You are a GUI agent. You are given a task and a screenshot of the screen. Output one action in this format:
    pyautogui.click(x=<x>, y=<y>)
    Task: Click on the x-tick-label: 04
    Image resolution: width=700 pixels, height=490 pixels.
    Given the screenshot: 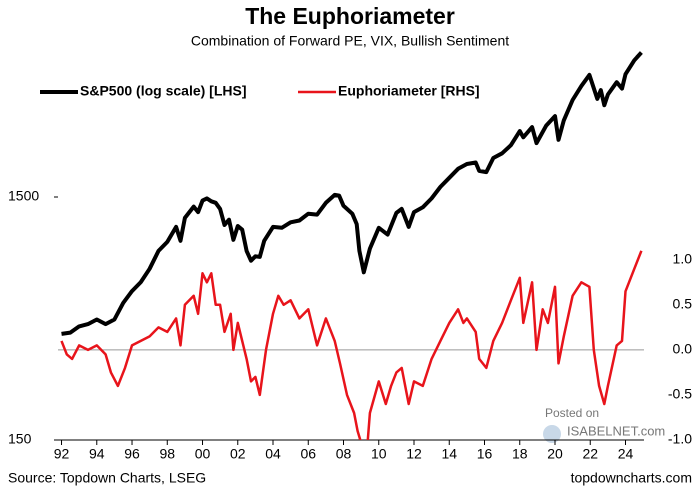 What is the action you would take?
    pyautogui.click(x=273, y=454)
    